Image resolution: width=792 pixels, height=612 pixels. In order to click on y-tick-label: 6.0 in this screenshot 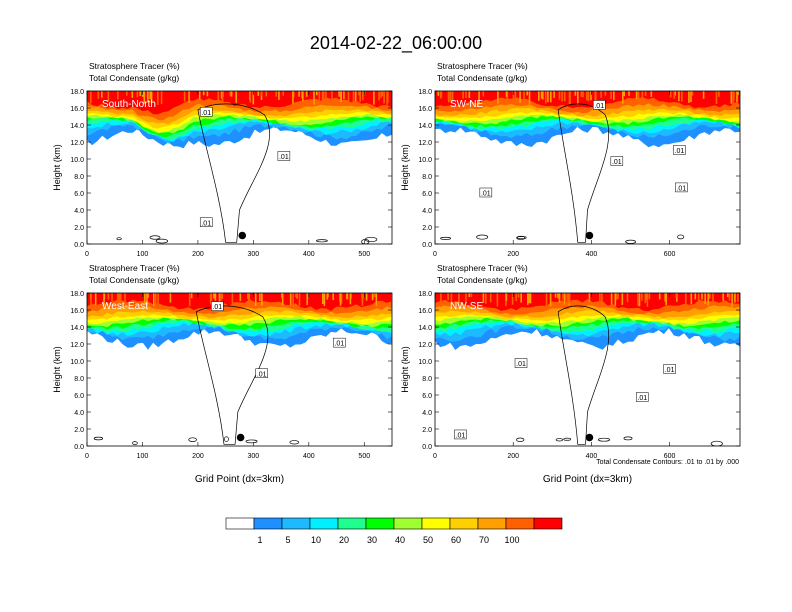, I will do `click(79, 194)`.